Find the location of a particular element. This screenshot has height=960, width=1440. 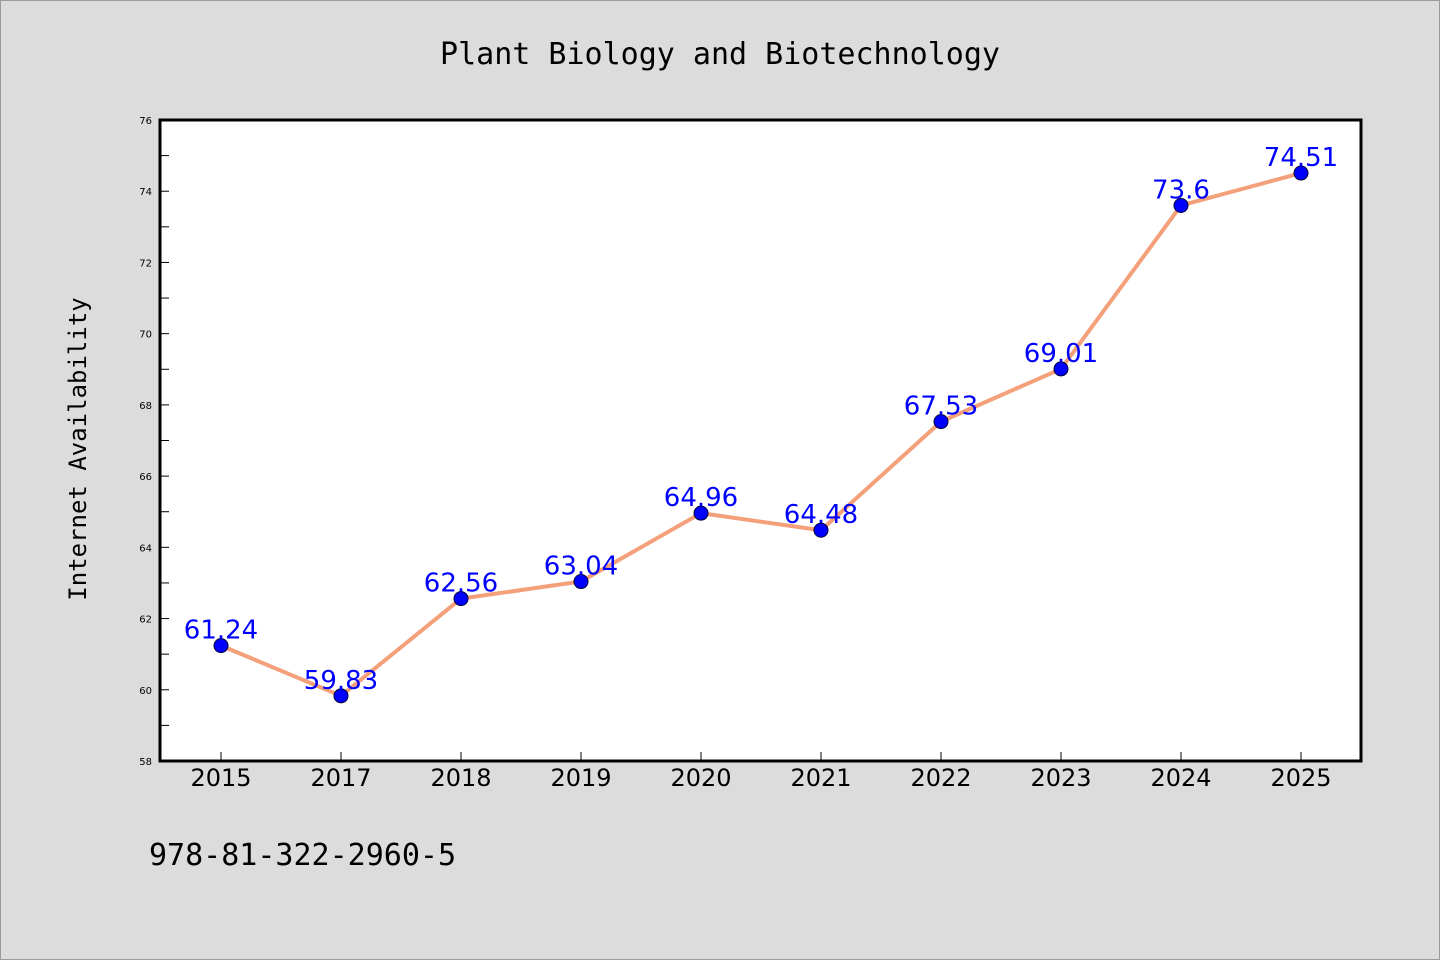

data-label: 74.51 is located at coordinates (1301, 158).